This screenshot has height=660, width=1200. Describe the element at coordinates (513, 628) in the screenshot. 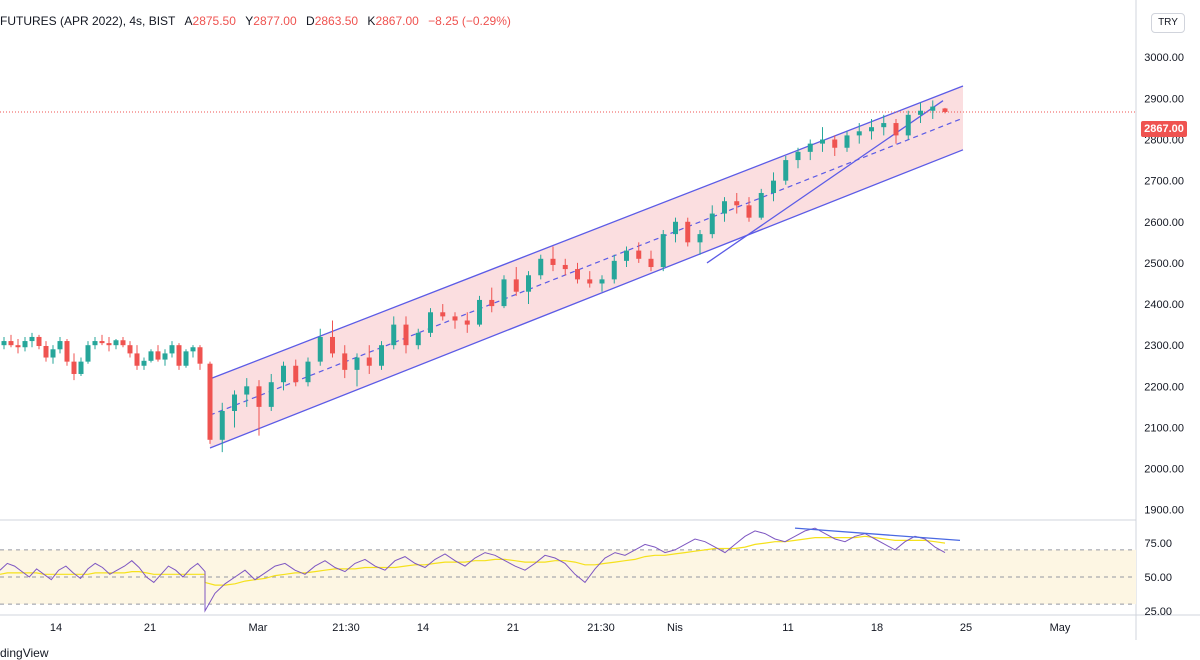

I see `time-tick-label: 21` at that location.